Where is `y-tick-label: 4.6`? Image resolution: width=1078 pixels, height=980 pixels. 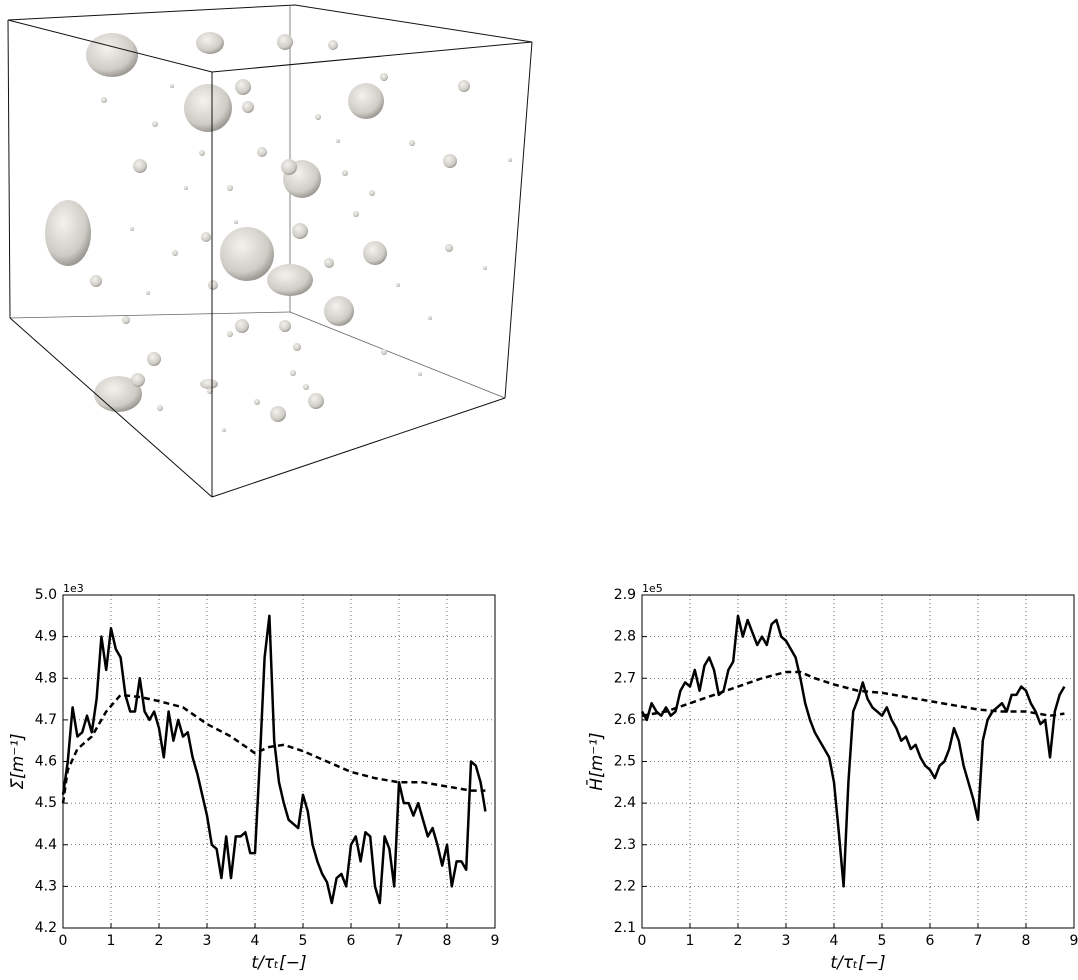 y-tick-label: 4.6 is located at coordinates (46, 762).